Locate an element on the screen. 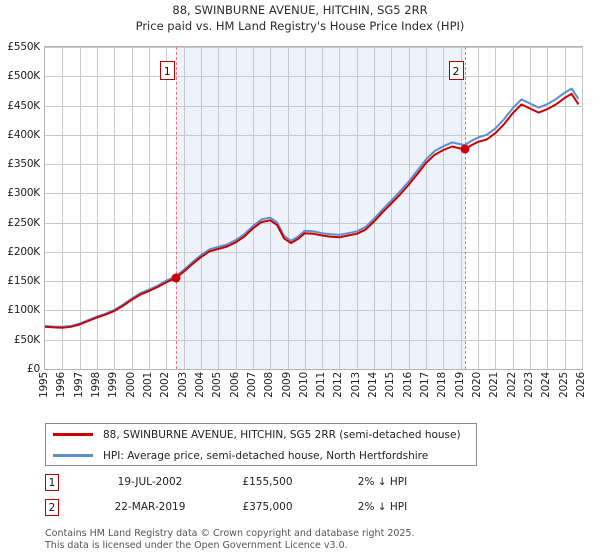 This screenshot has height=560, width=600. annotation-marker-2: 2 is located at coordinates (456, 70).